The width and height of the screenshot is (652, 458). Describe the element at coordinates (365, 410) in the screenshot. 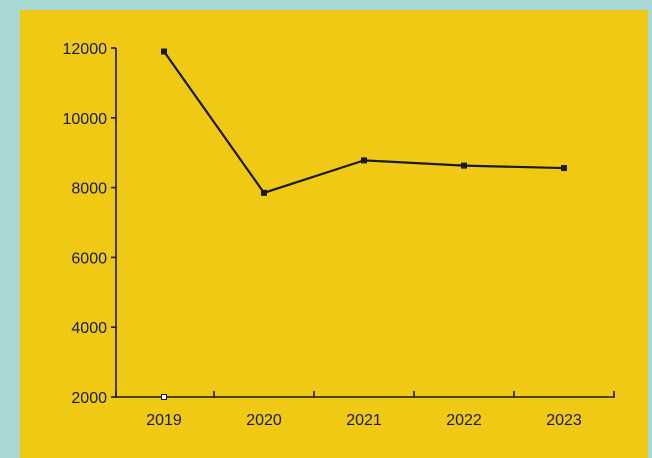

I see `x-axis: 2019 2020 2021 2022 2023` at that location.